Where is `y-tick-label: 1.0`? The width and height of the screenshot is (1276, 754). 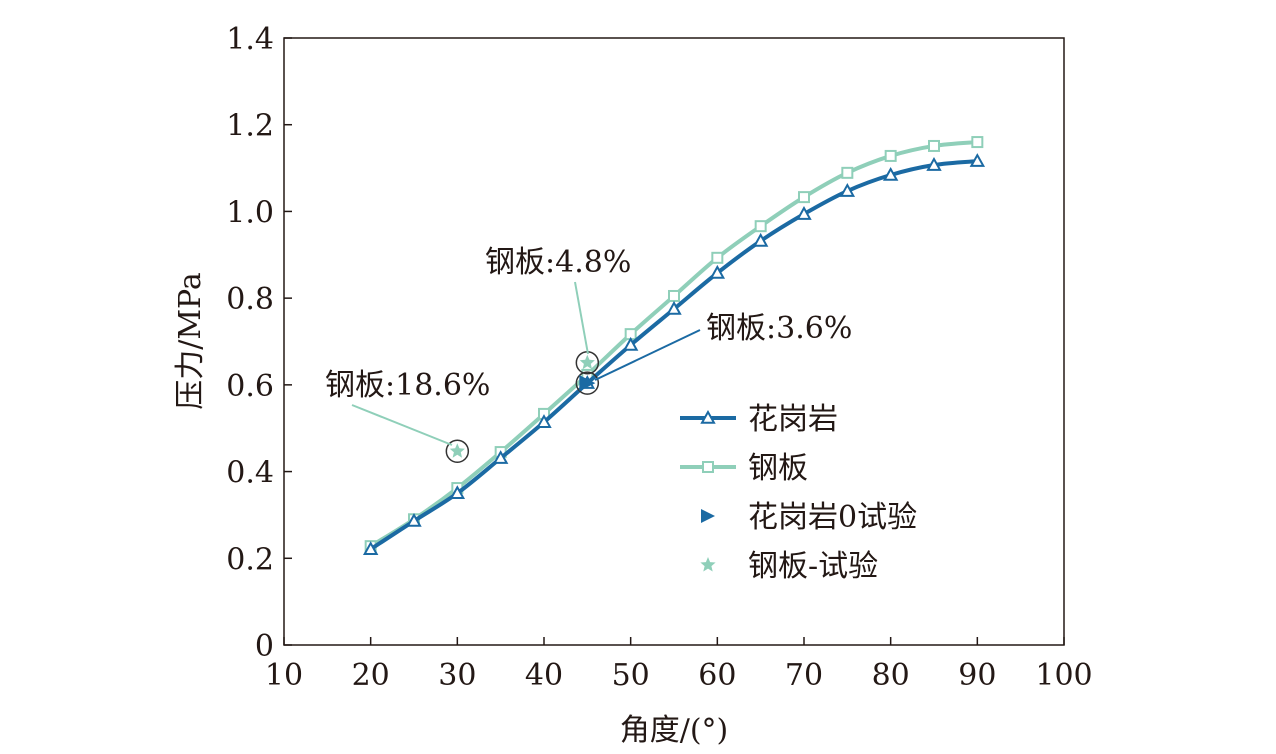
y-tick-label: 1.0 is located at coordinates (250, 212).